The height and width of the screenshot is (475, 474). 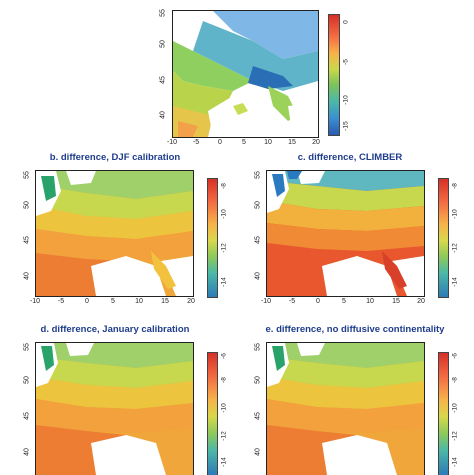 I want to click on colorbar-c, so click(x=443, y=238).